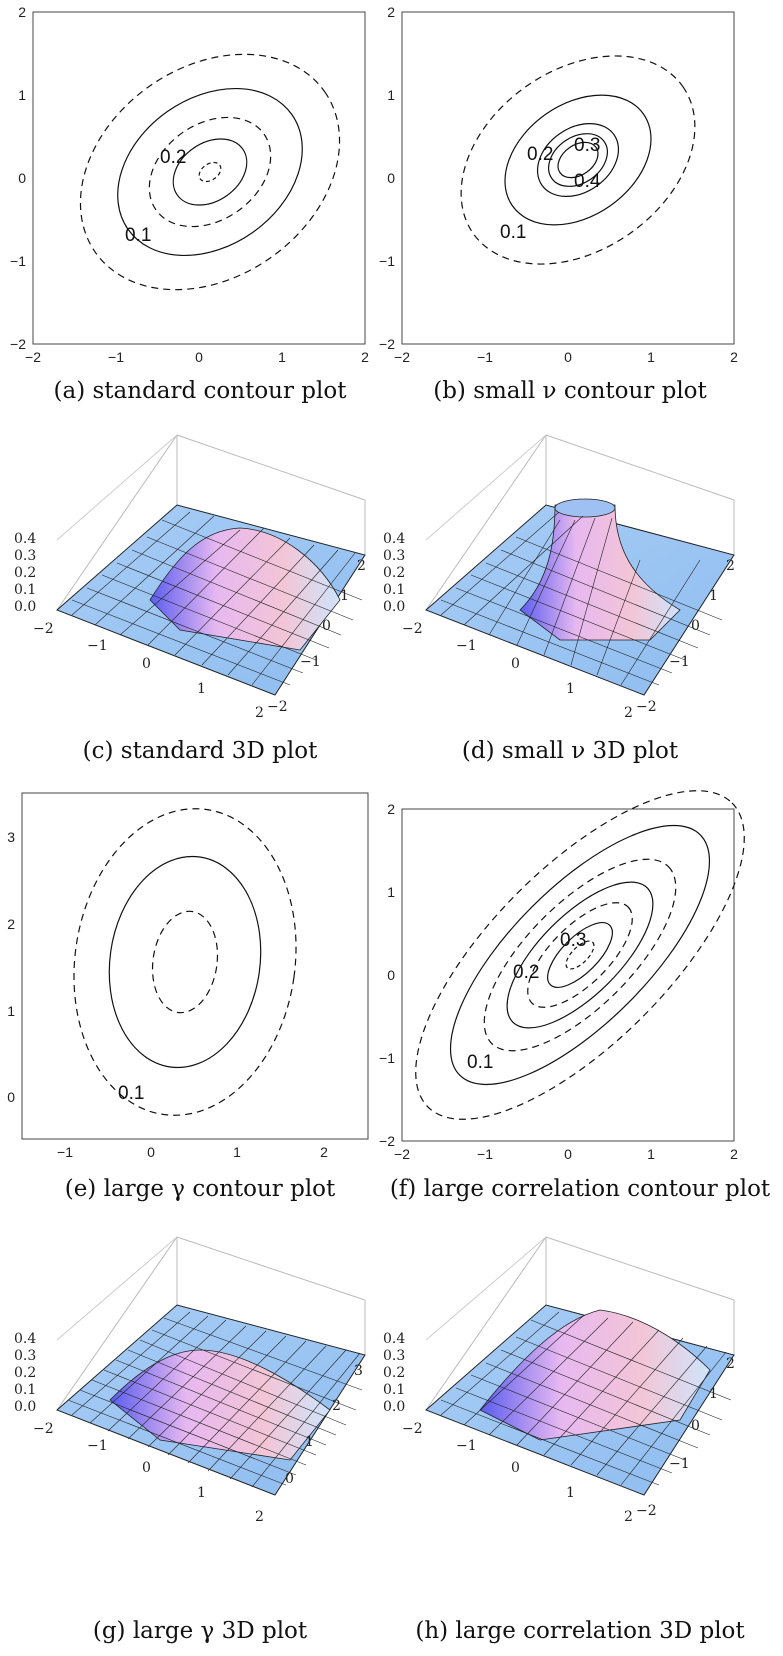 Image resolution: width=783 pixels, height=1656 pixels. Describe the element at coordinates (568, 357) in the screenshot. I see `b-x-tick-0: 0` at that location.